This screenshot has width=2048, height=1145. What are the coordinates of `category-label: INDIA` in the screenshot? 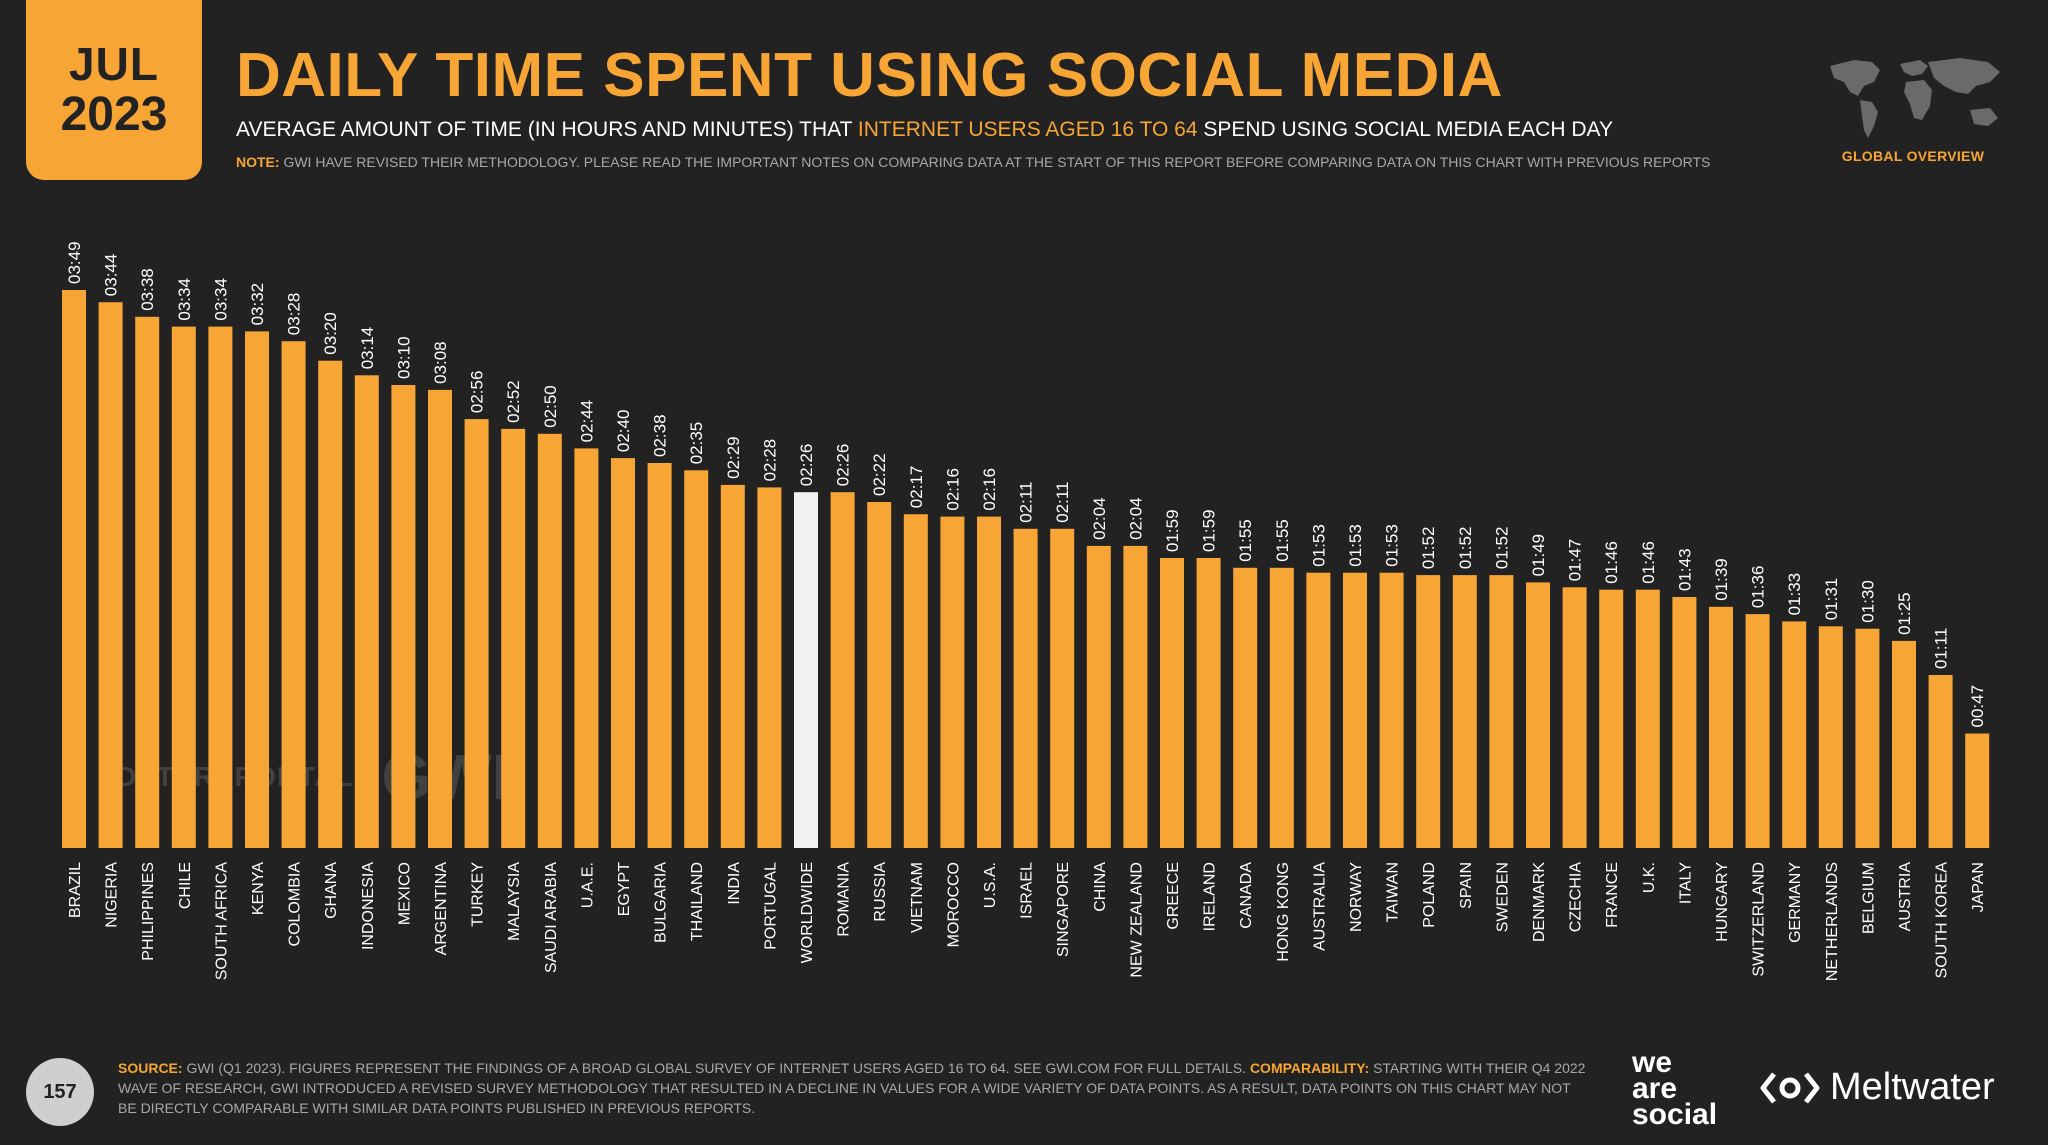 It's located at (734, 883).